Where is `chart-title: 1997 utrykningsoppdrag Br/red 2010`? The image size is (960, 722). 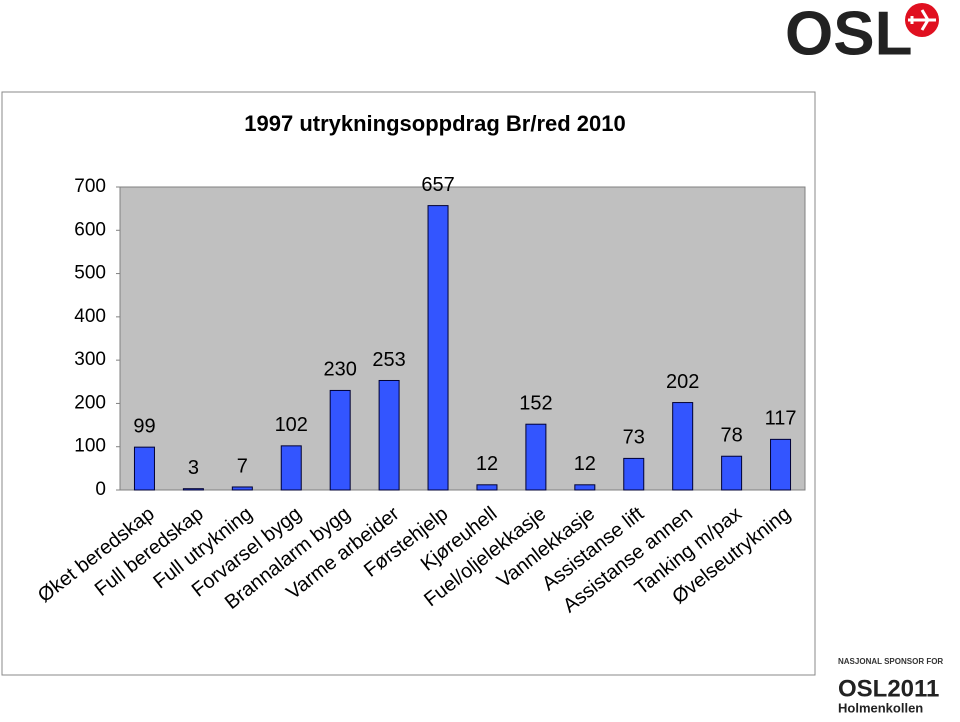 chart-title: 1997 utrykningsoppdrag Br/red 2010 is located at coordinates (434, 123).